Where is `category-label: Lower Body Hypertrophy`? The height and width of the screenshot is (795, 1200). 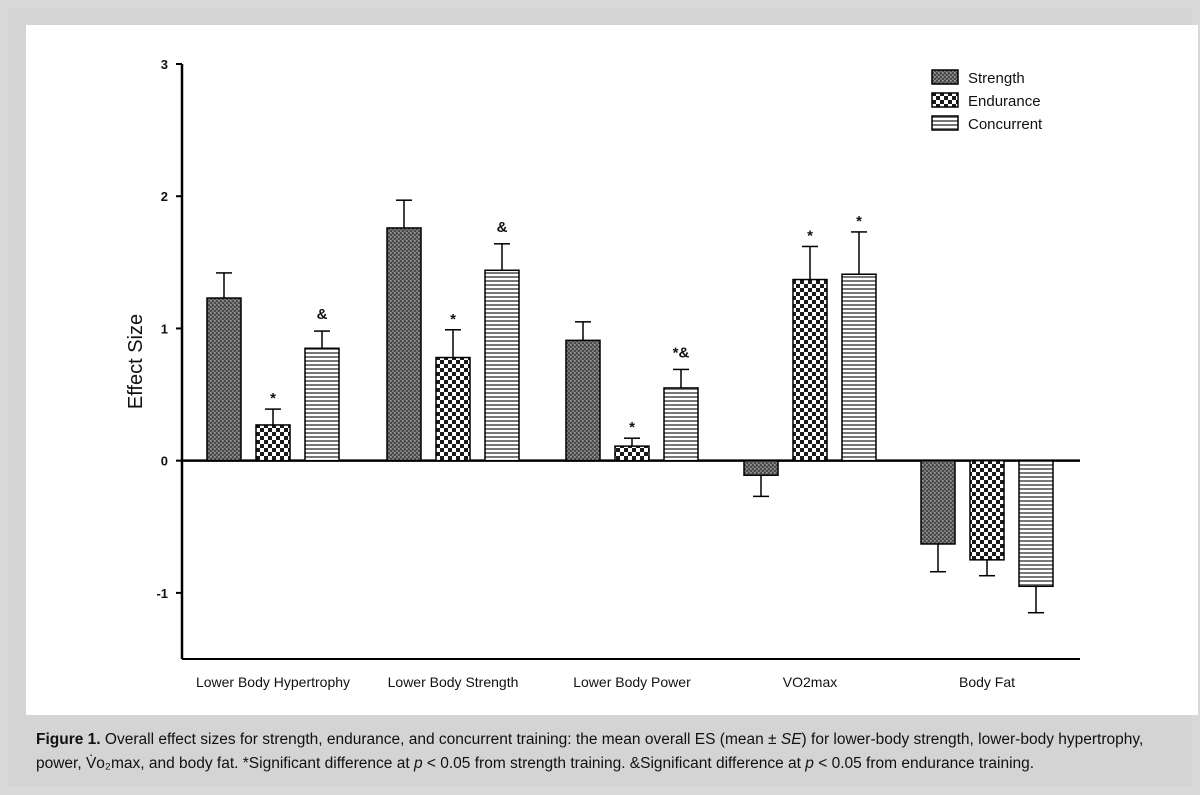 category-label: Lower Body Hypertrophy is located at coordinates (273, 682).